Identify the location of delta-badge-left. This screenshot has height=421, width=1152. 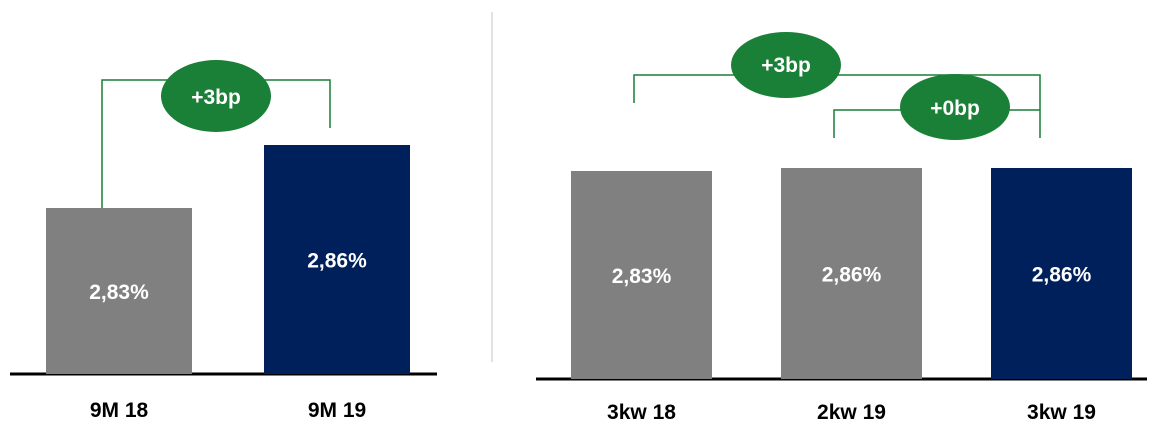
(216, 96).